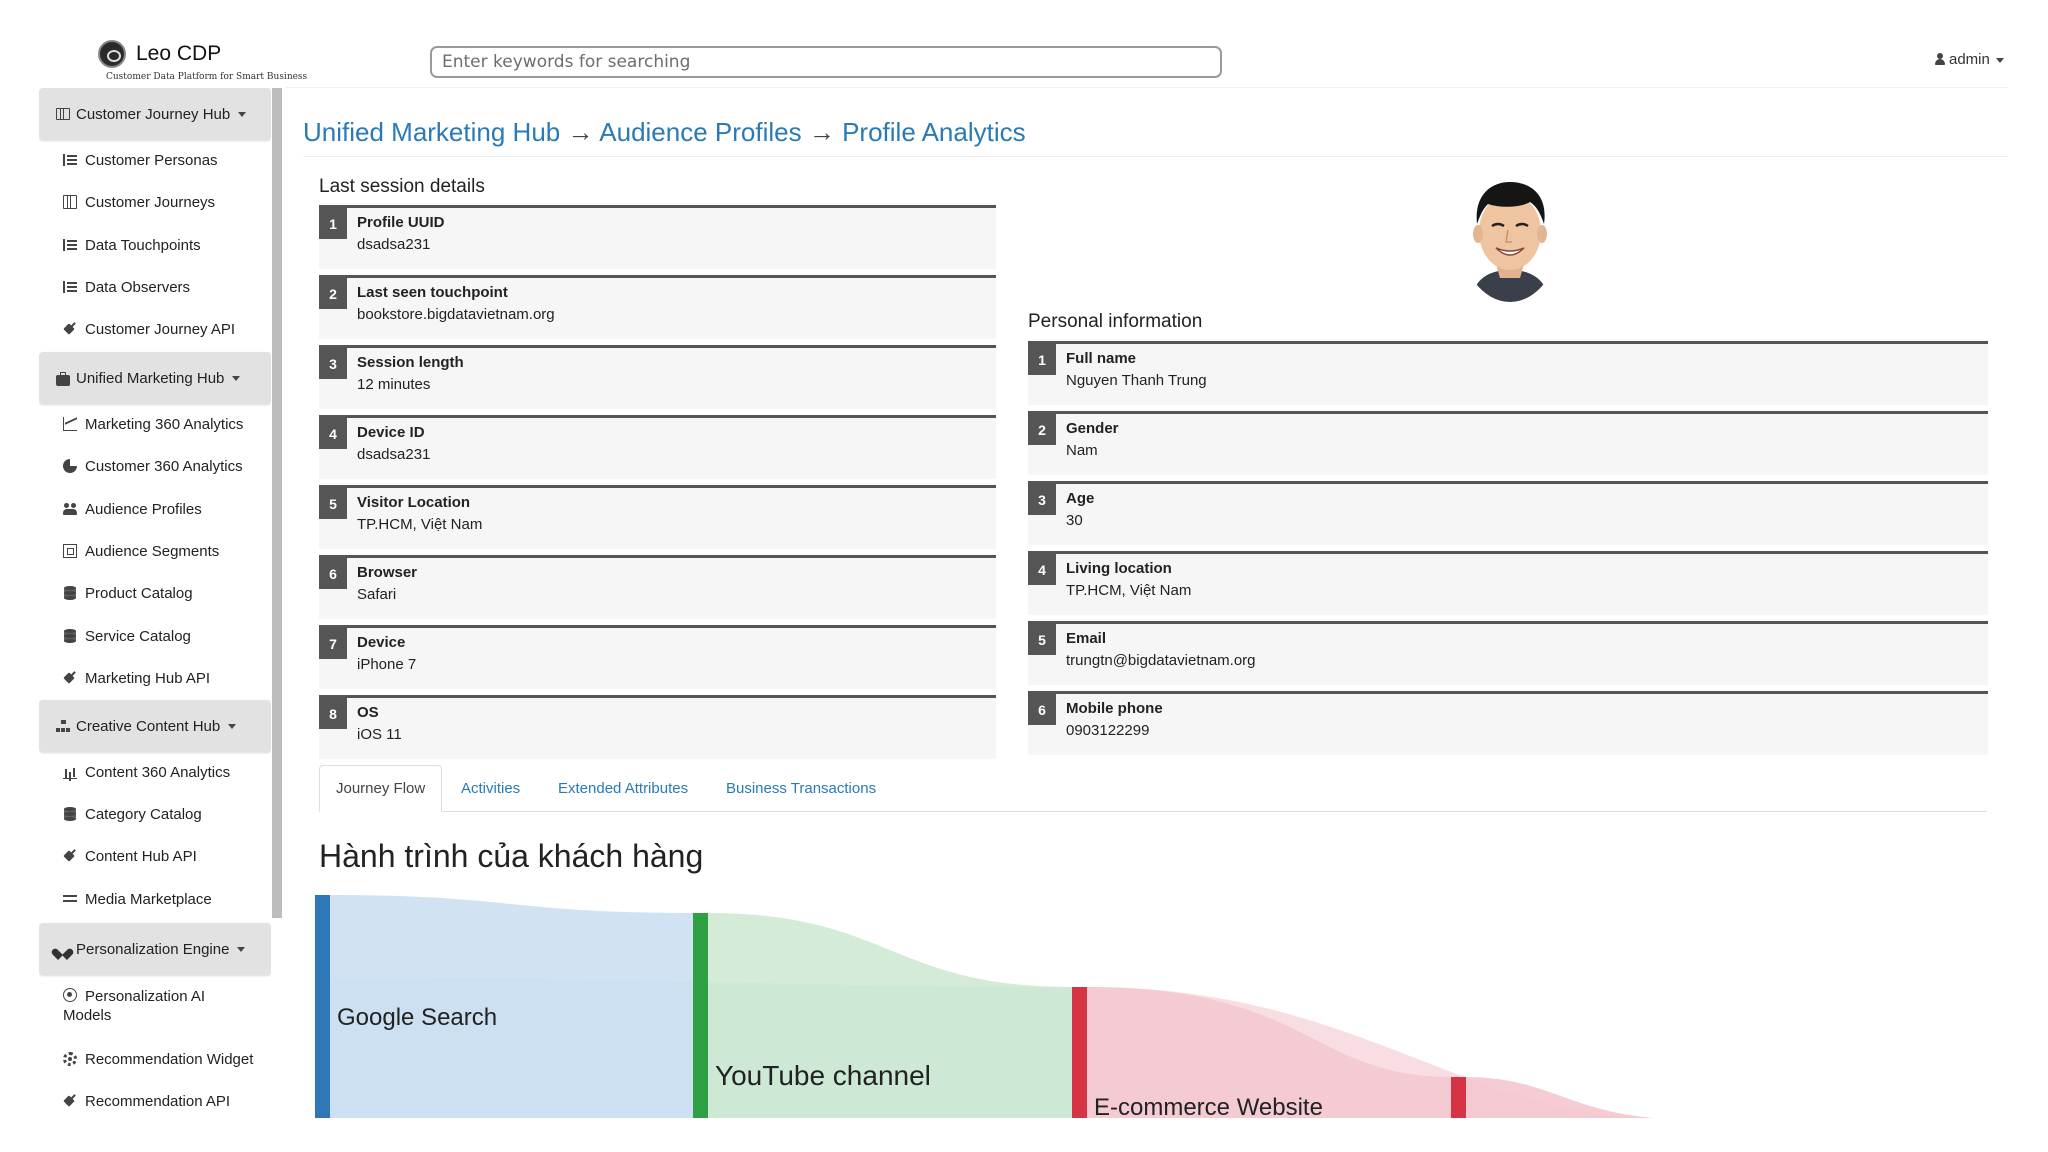  What do you see at coordinates (410, 362) in the screenshot?
I see `card-label: Session length` at bounding box center [410, 362].